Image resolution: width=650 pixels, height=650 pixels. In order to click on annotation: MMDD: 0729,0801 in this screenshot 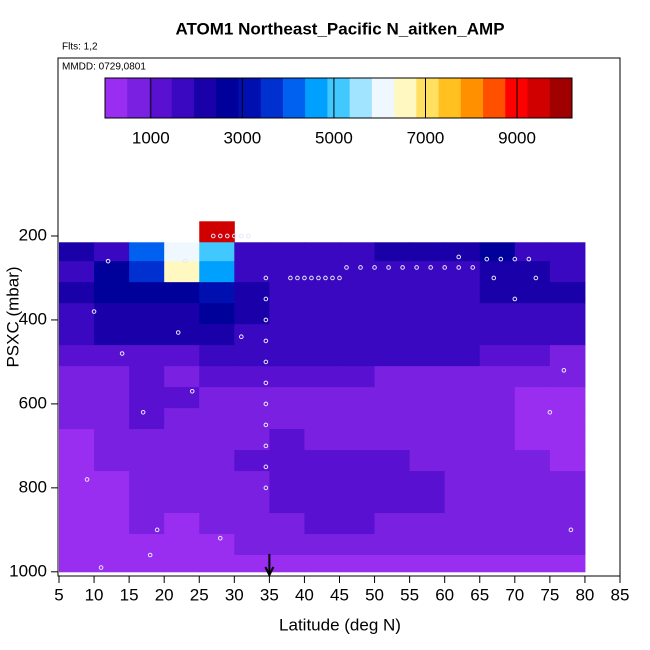, I will do `click(104, 67)`.